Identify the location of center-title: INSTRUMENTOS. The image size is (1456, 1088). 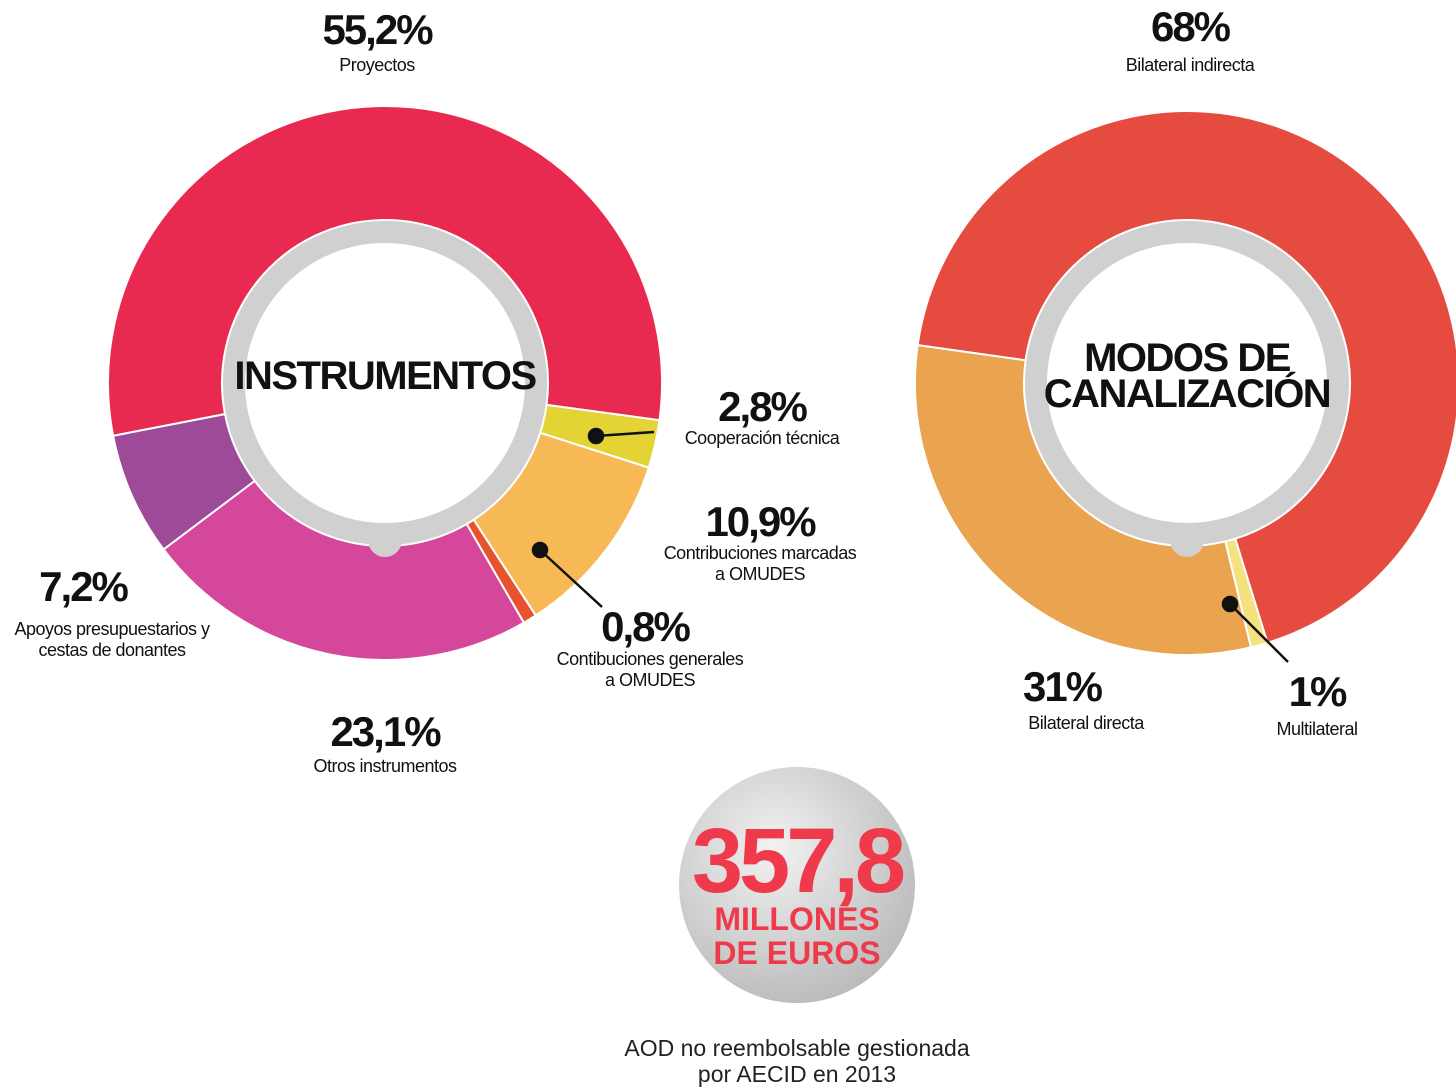
(385, 376).